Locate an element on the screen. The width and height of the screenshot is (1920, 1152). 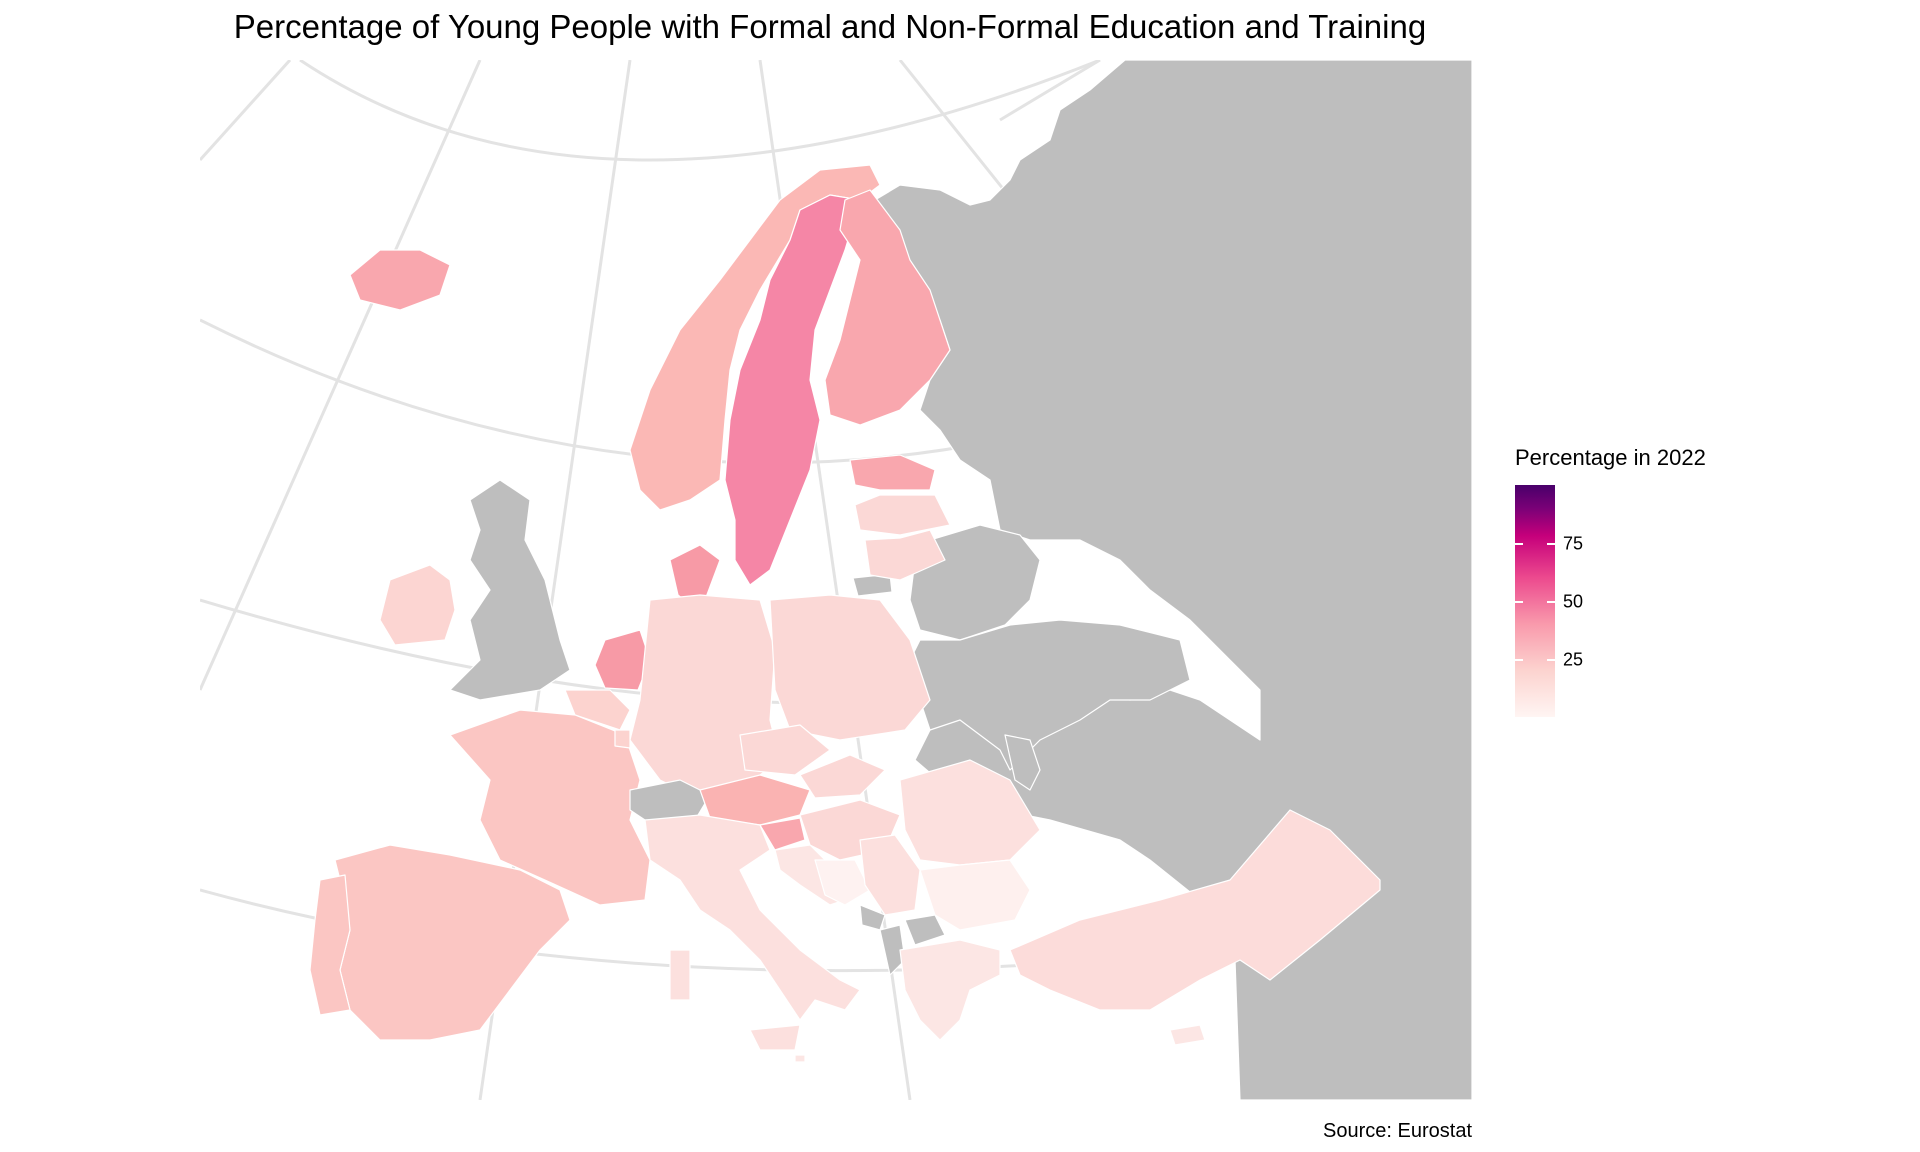
country-greece is located at coordinates (950, 990).